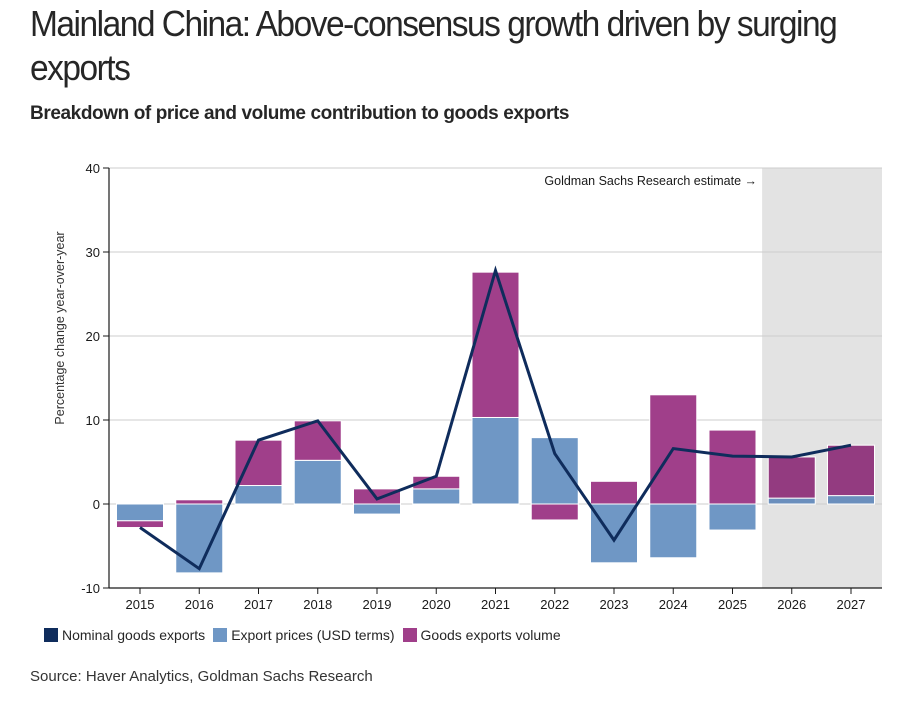 This screenshot has width=907, height=703. Describe the element at coordinates (317, 604) in the screenshot. I see `x-tick-label: 2018` at that location.